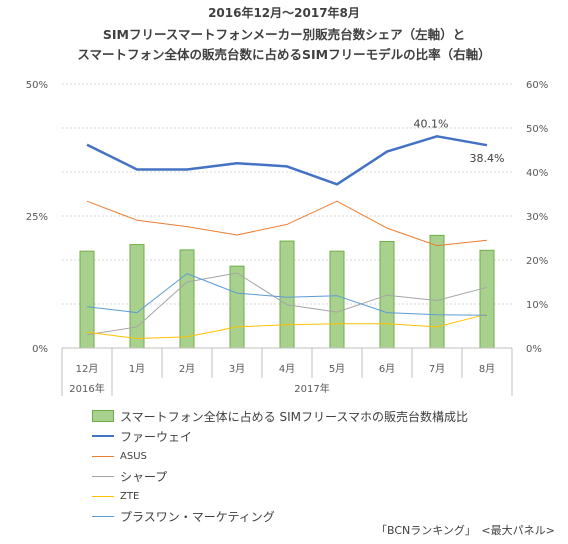 This screenshot has height=544, width=568. Describe the element at coordinates (103, 516) in the screenshot. I see `legend-swatch-plusone` at that location.